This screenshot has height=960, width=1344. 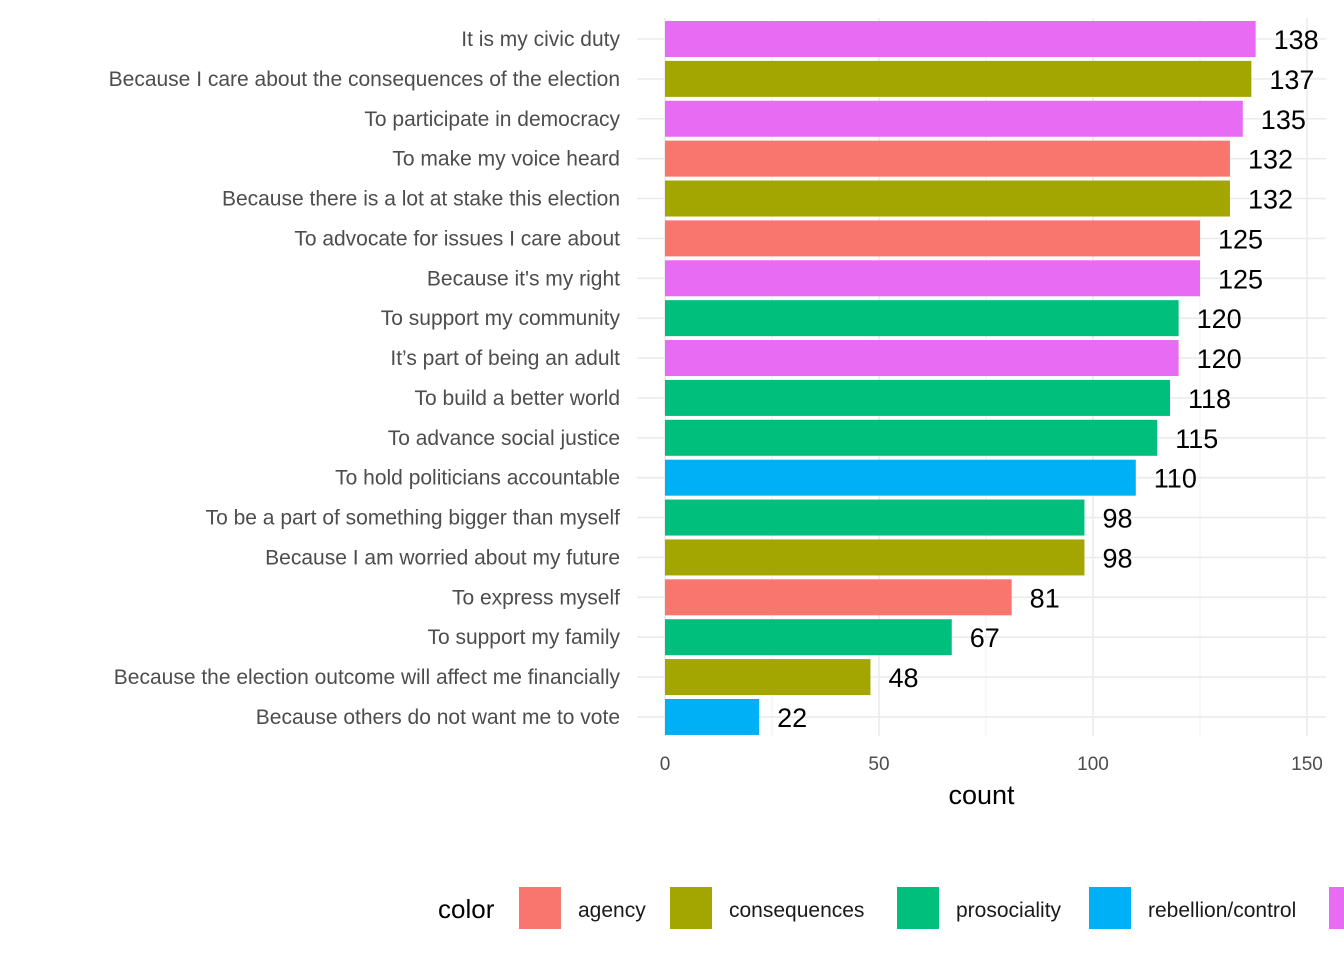 What do you see at coordinates (504, 438) in the screenshot?
I see `category-label: To advance social justice` at bounding box center [504, 438].